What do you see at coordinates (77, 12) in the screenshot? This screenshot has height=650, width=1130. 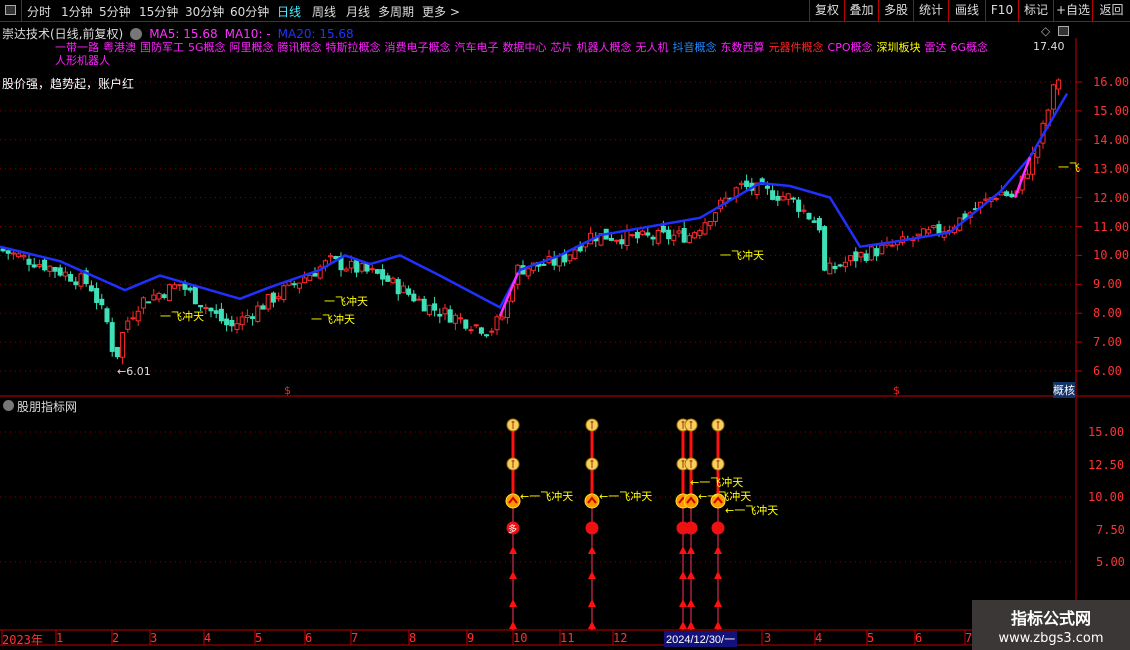 I see `period-tab: 1分钟` at bounding box center [77, 12].